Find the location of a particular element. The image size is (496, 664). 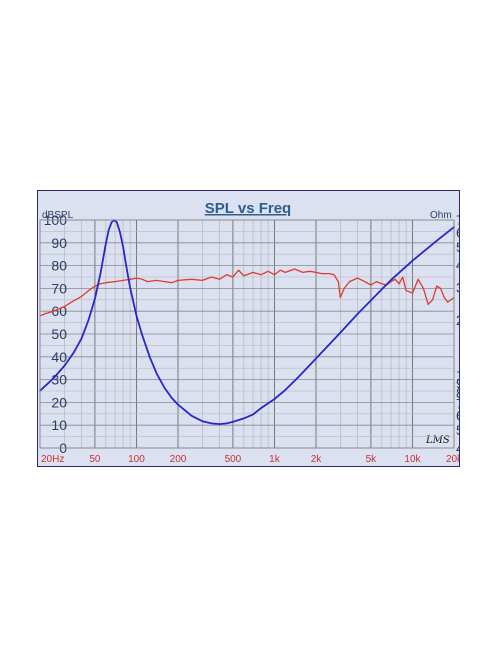

right-axis-tick-label: 9 is located at coordinates (457, 383).